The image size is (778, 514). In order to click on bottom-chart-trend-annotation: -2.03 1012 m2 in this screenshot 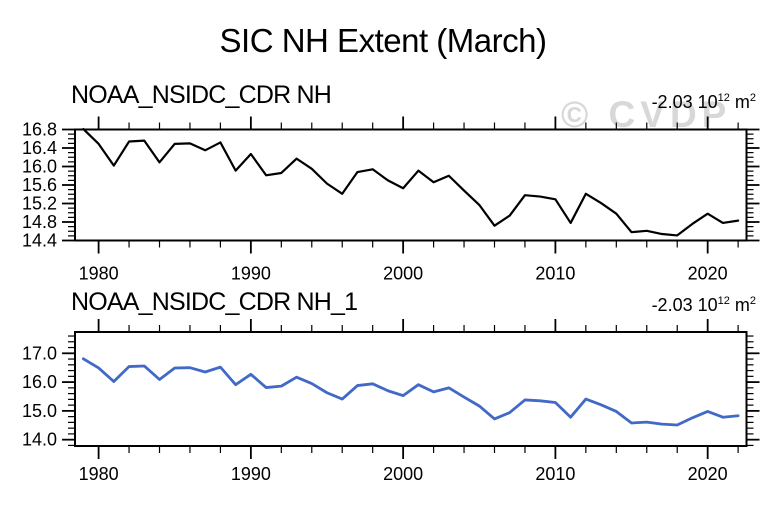, I will do `click(703, 305)`.